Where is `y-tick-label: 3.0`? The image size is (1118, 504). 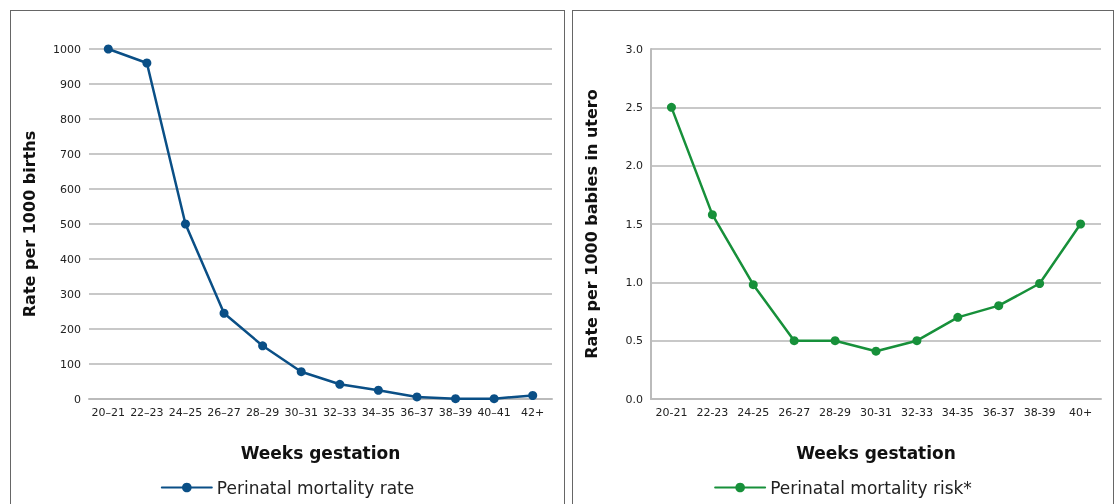
y-tick-label: 3.0 is located at coordinates (634, 49).